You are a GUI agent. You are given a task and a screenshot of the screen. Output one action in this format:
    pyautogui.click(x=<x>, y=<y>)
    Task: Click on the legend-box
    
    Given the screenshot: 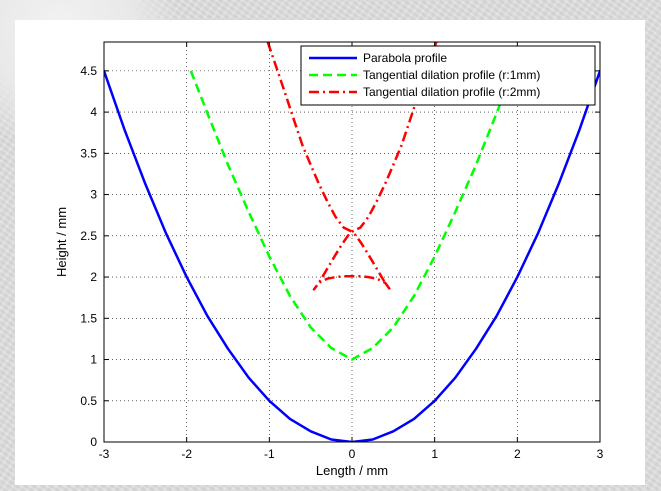 What is the action you would take?
    pyautogui.click(x=448, y=75)
    